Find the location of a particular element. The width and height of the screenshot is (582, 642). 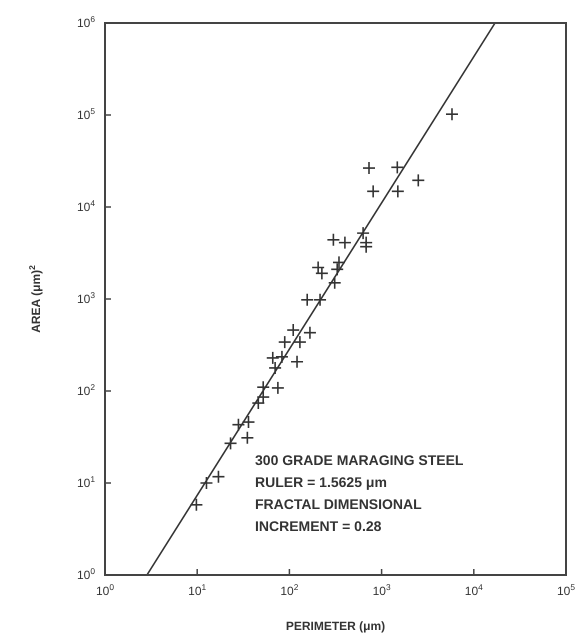

annotation: RULER = 1.5625 μm is located at coordinates (321, 482).